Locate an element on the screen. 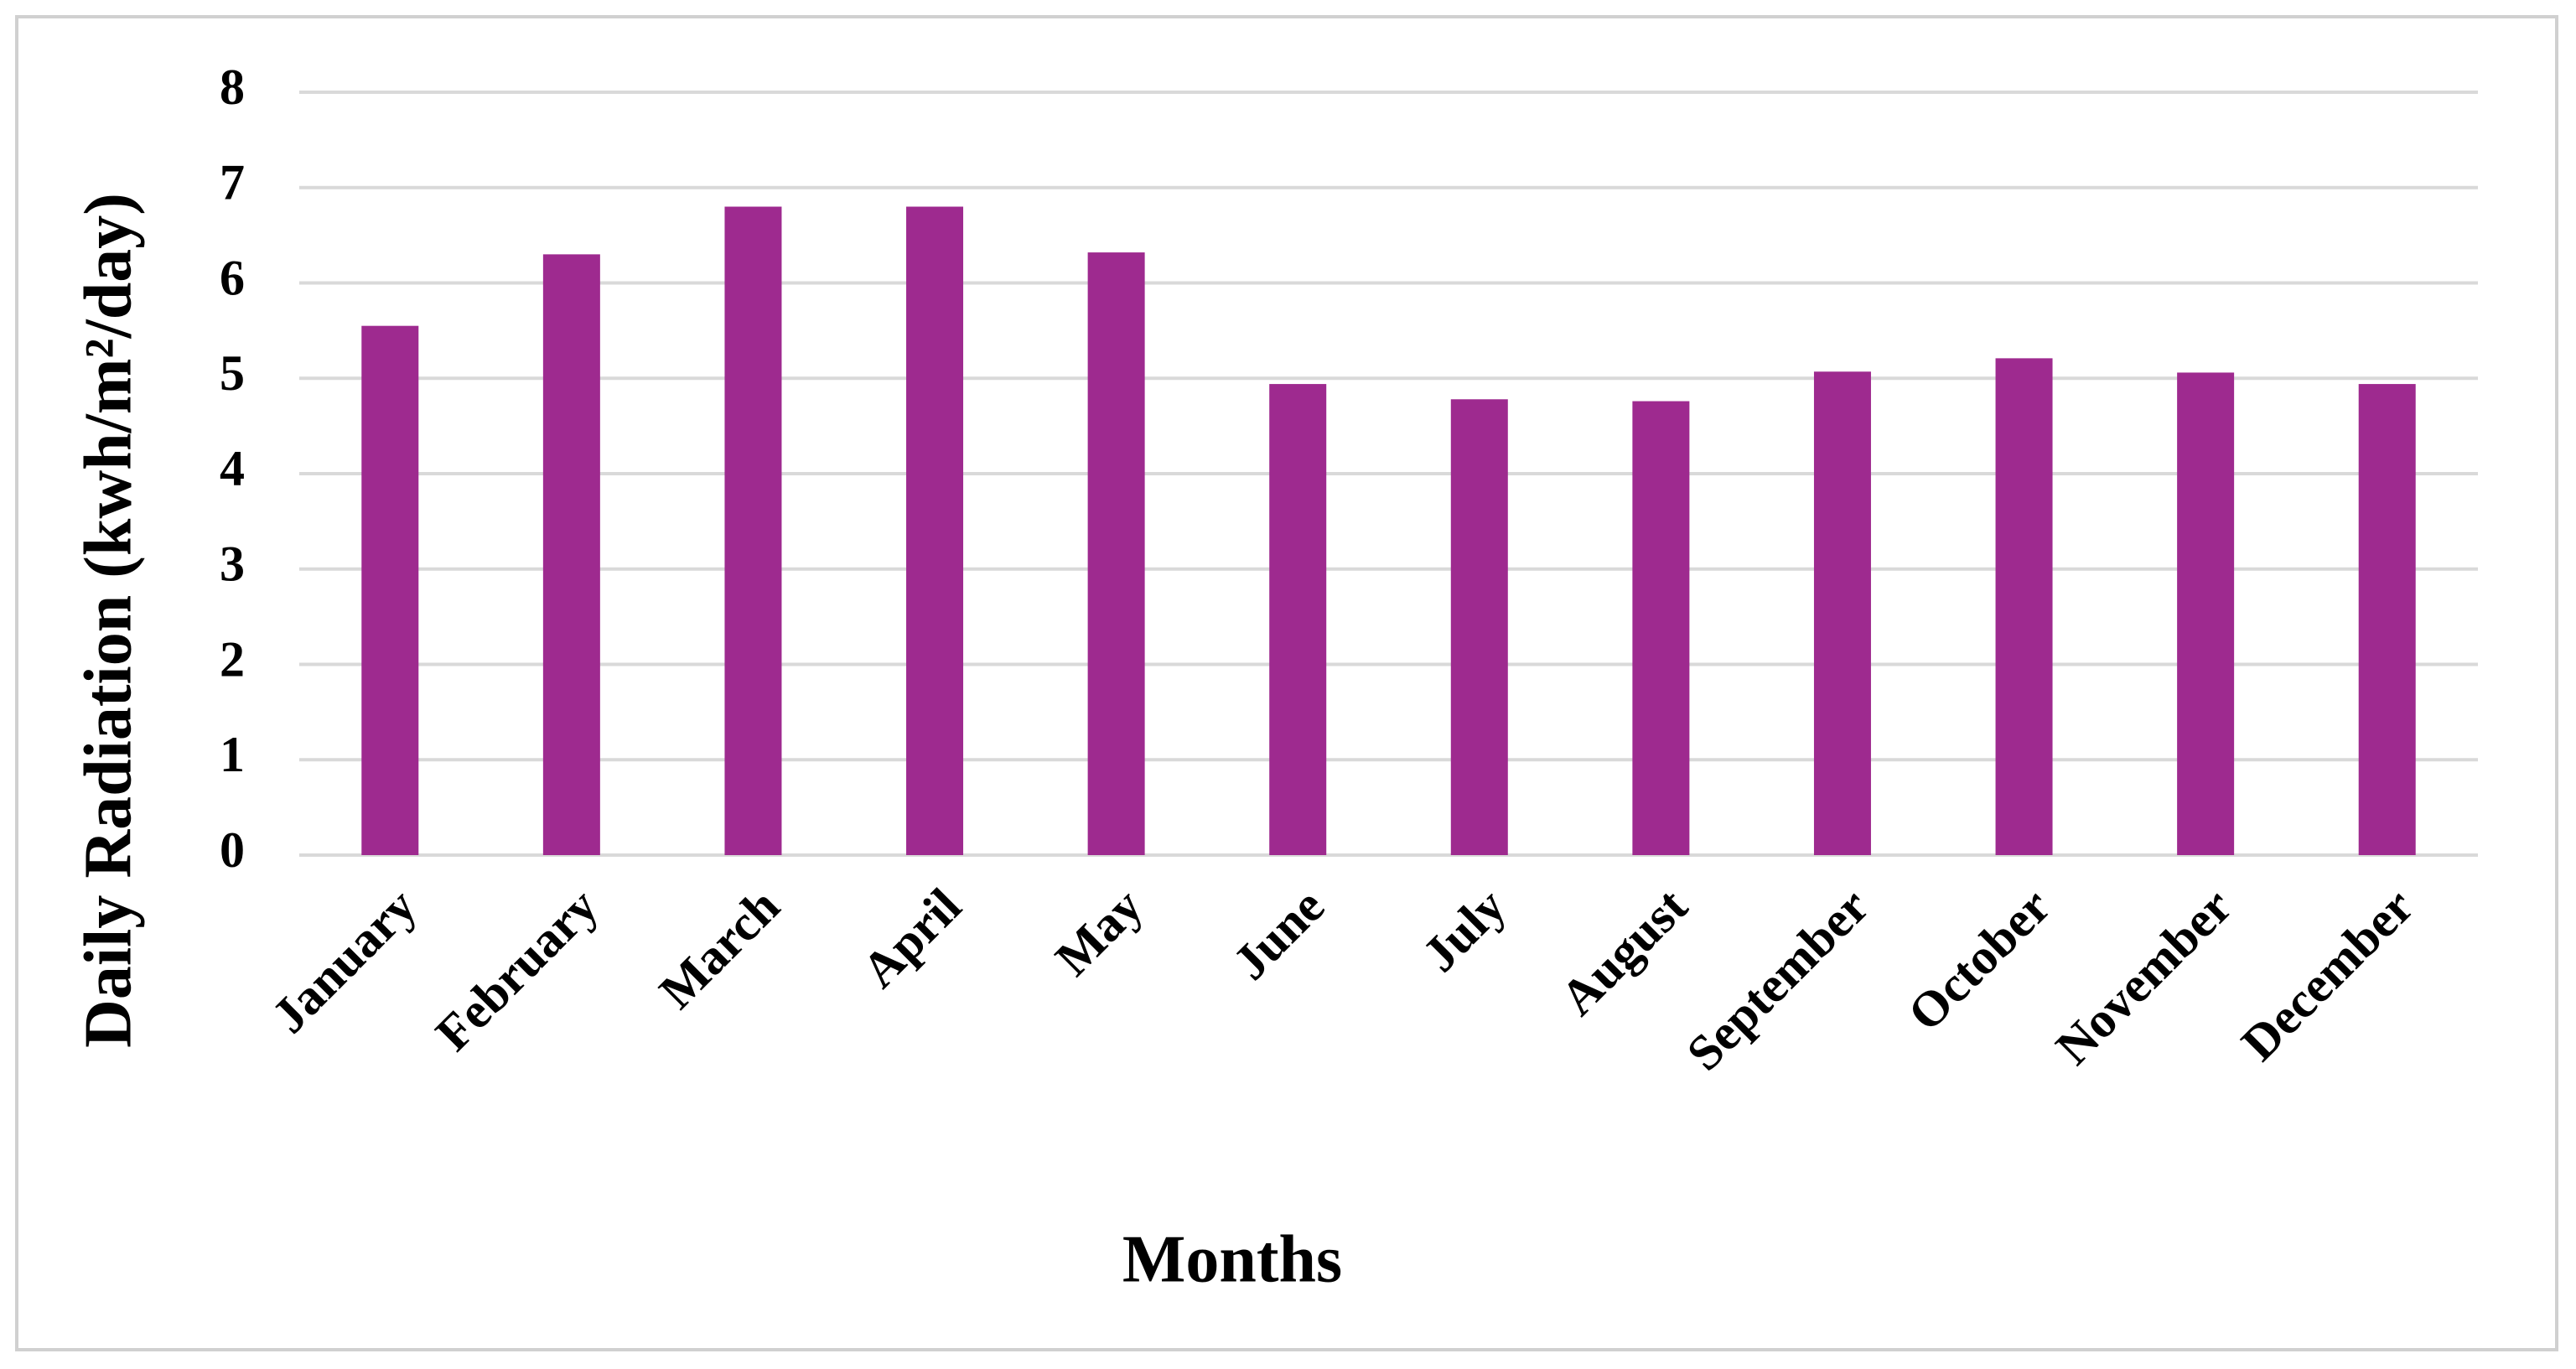  x-axis-title: Months is located at coordinates (1232, 1259).